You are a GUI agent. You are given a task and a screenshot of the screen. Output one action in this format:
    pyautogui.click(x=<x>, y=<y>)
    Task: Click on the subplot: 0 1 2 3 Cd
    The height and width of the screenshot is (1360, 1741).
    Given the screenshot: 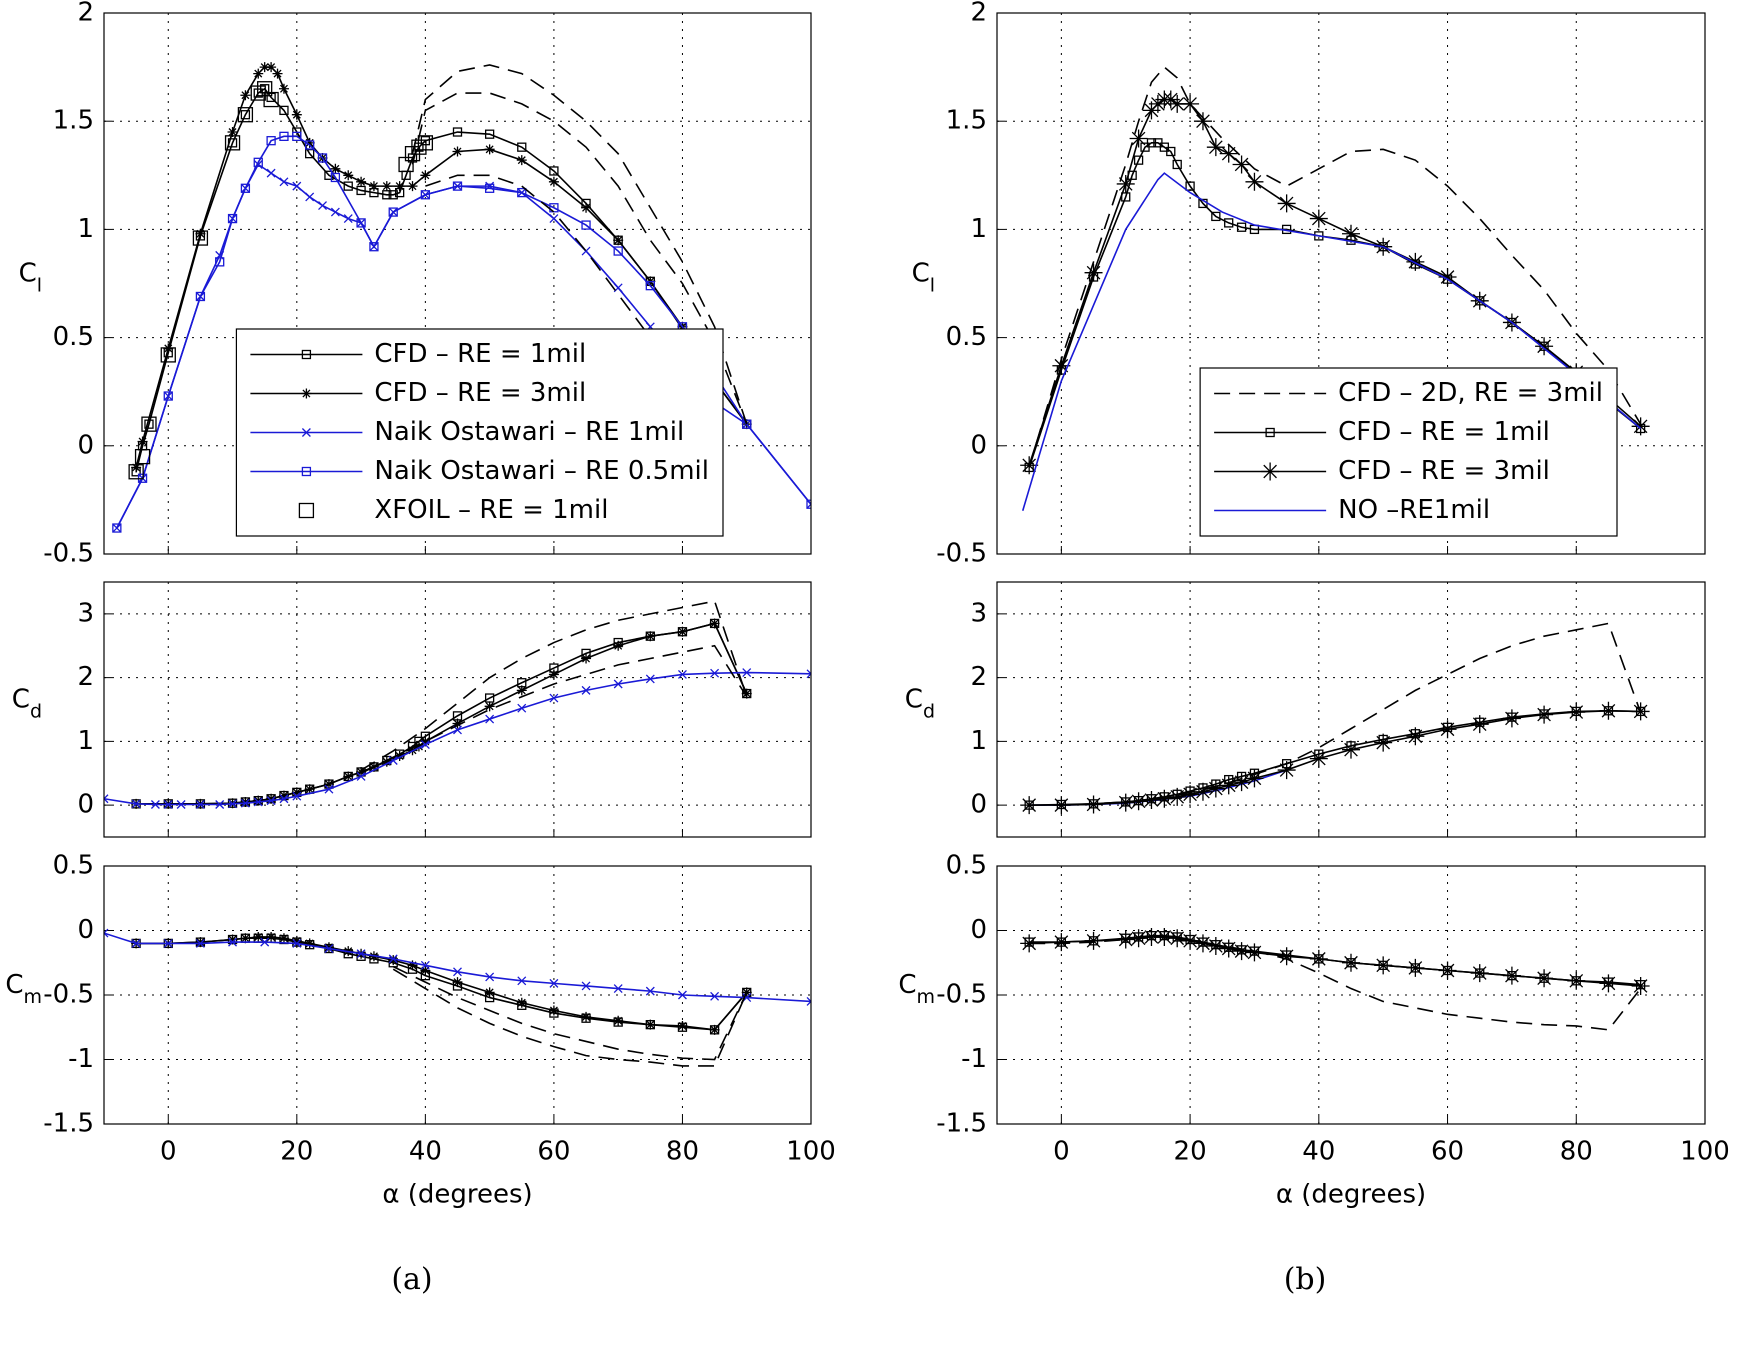 What is the action you would take?
    pyautogui.click(x=1305, y=709)
    